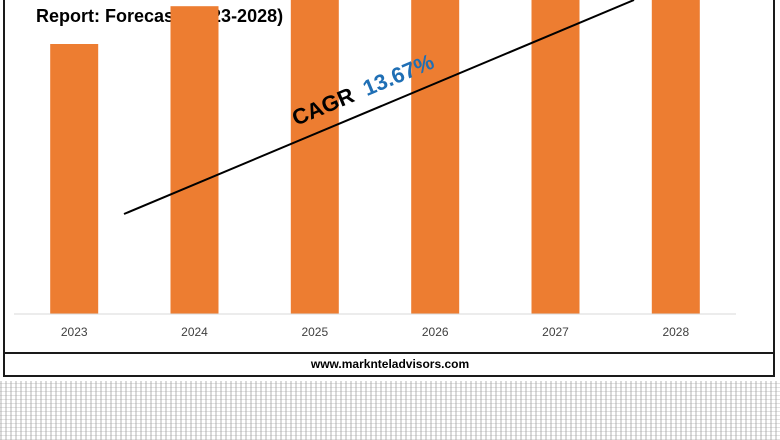 The width and height of the screenshot is (780, 440). Describe the element at coordinates (160, 16) in the screenshot. I see `chart-title: Report: Forecast (2023-2028)` at that location.